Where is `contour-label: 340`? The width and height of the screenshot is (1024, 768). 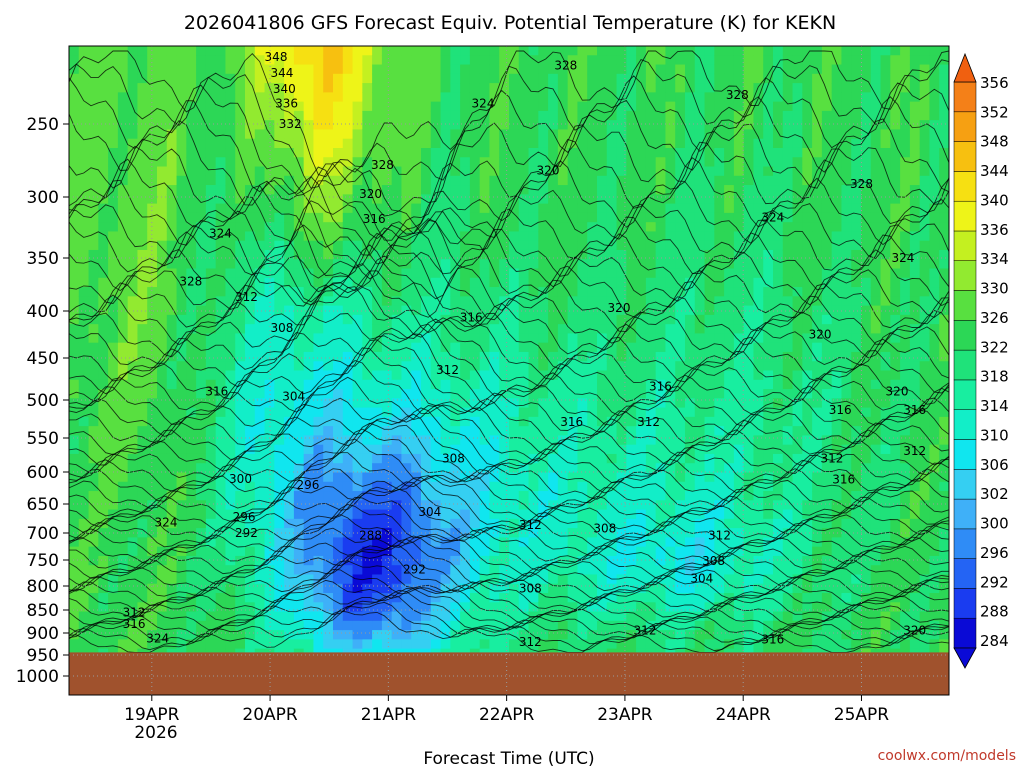 contour-label: 340 is located at coordinates (284, 89).